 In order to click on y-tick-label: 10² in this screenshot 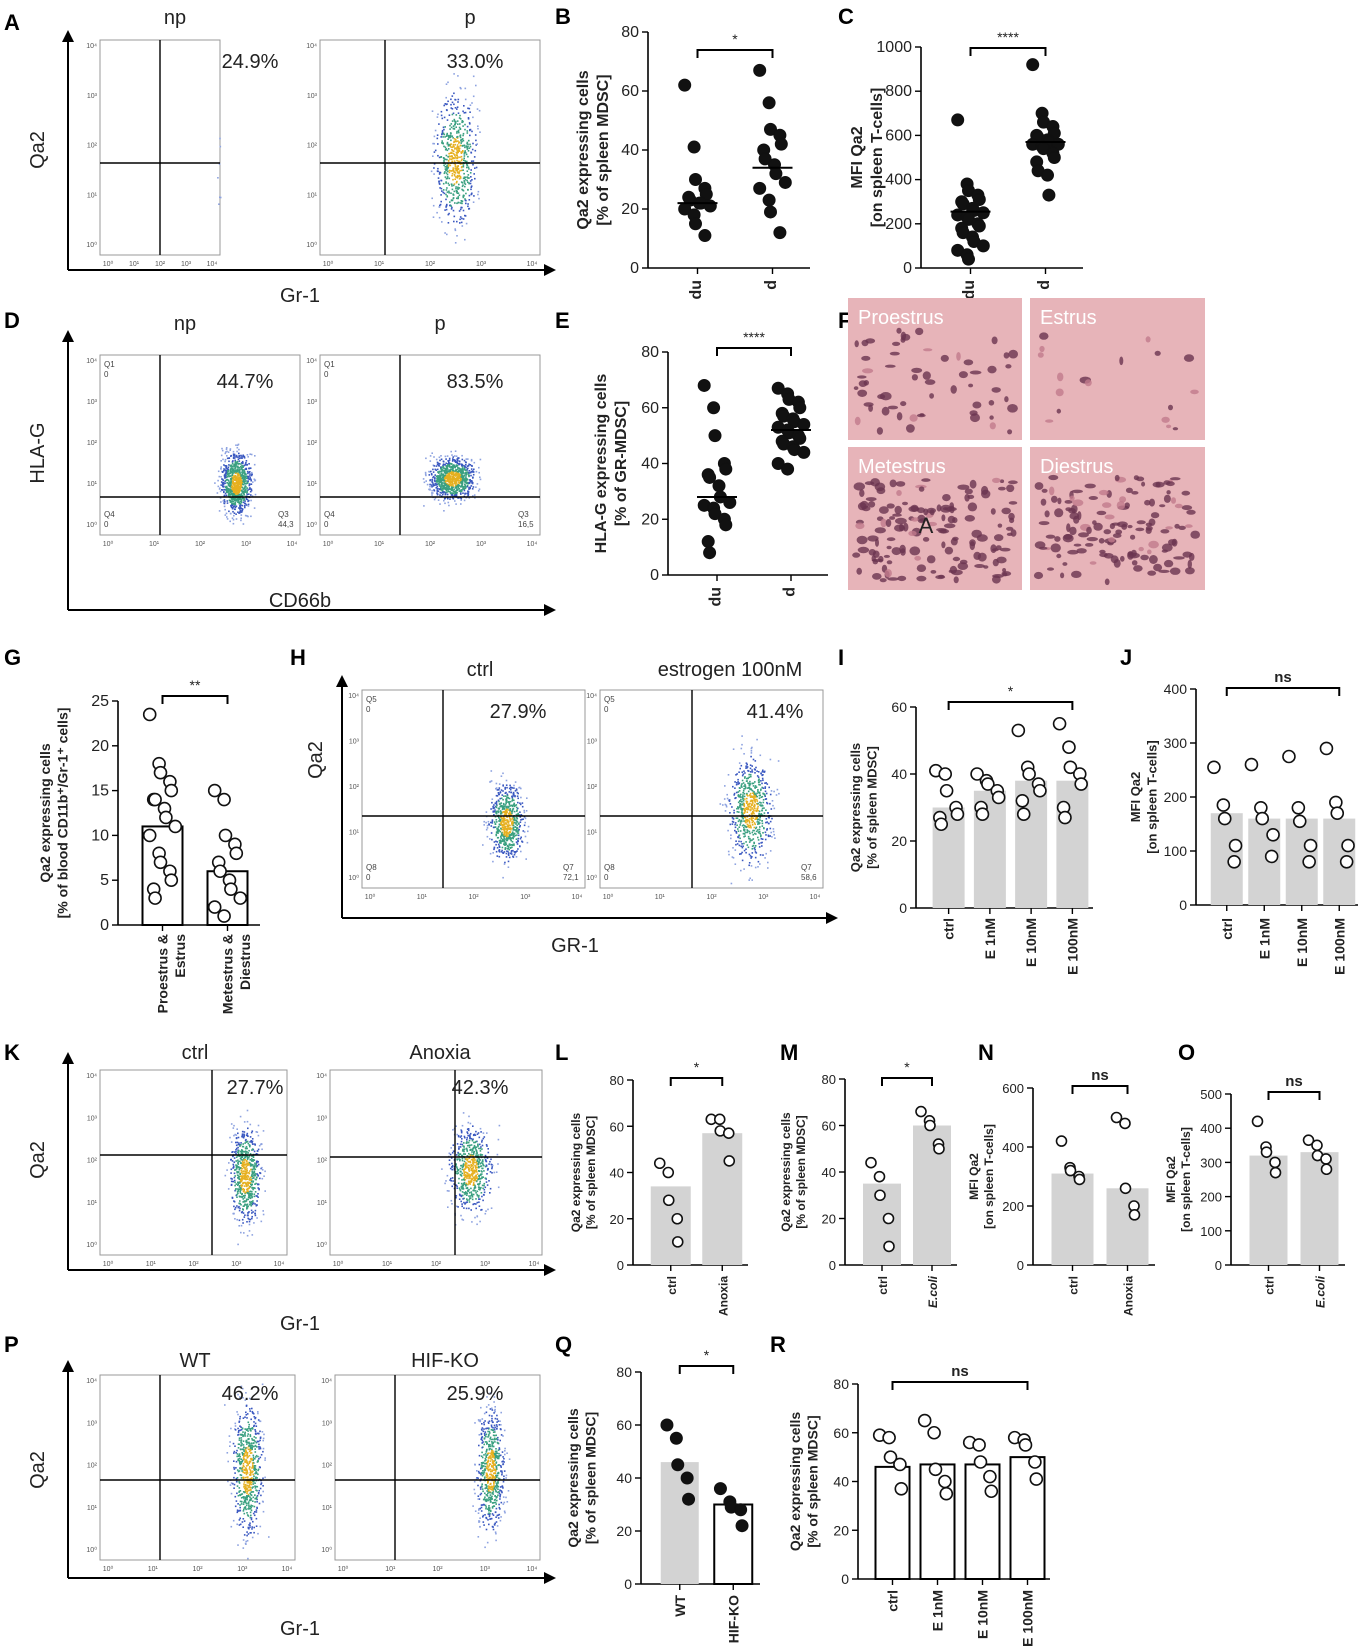, I will do `click(312, 443)`.